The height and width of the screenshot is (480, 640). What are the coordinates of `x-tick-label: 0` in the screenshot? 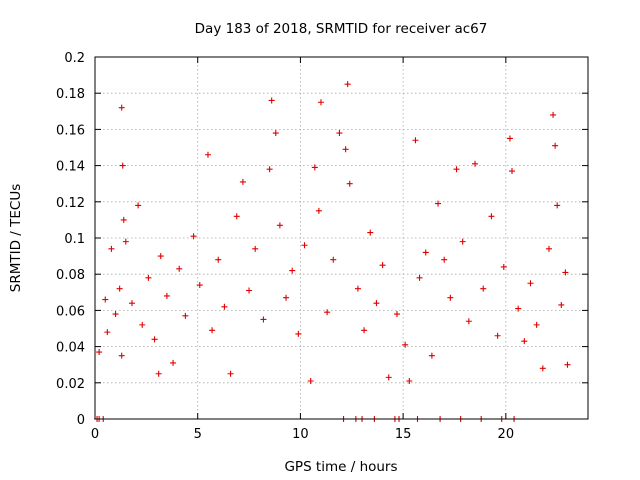 It's located at (95, 434).